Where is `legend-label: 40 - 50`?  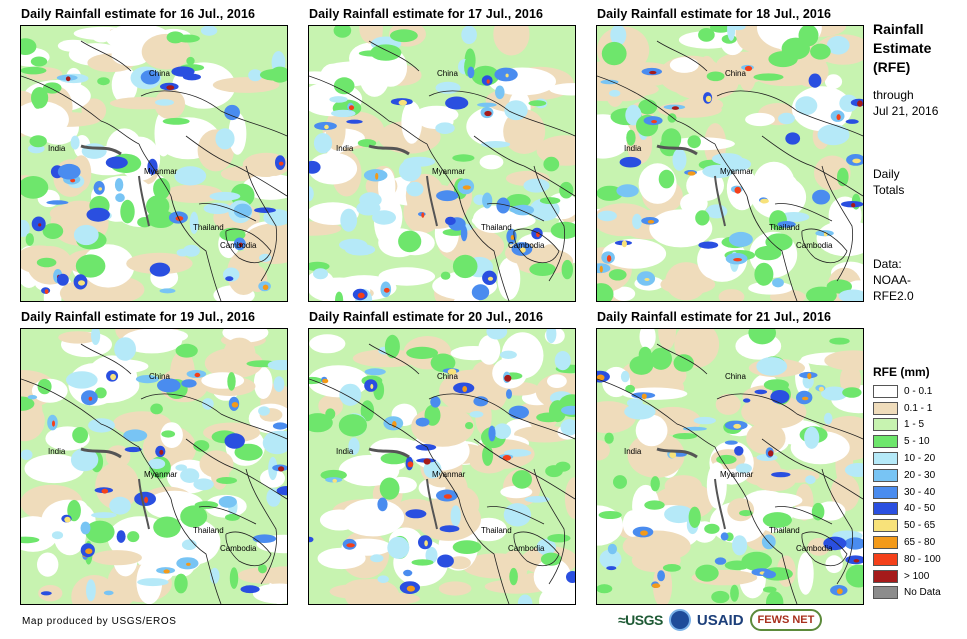
legend-label: 40 - 50 is located at coordinates (920, 509).